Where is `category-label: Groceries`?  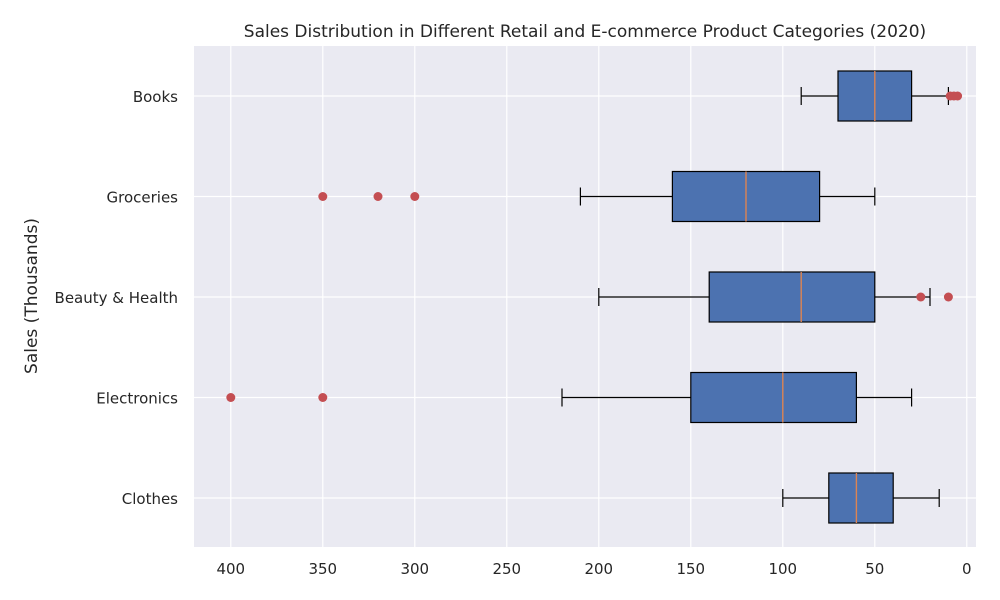 category-label: Groceries is located at coordinates (143, 198).